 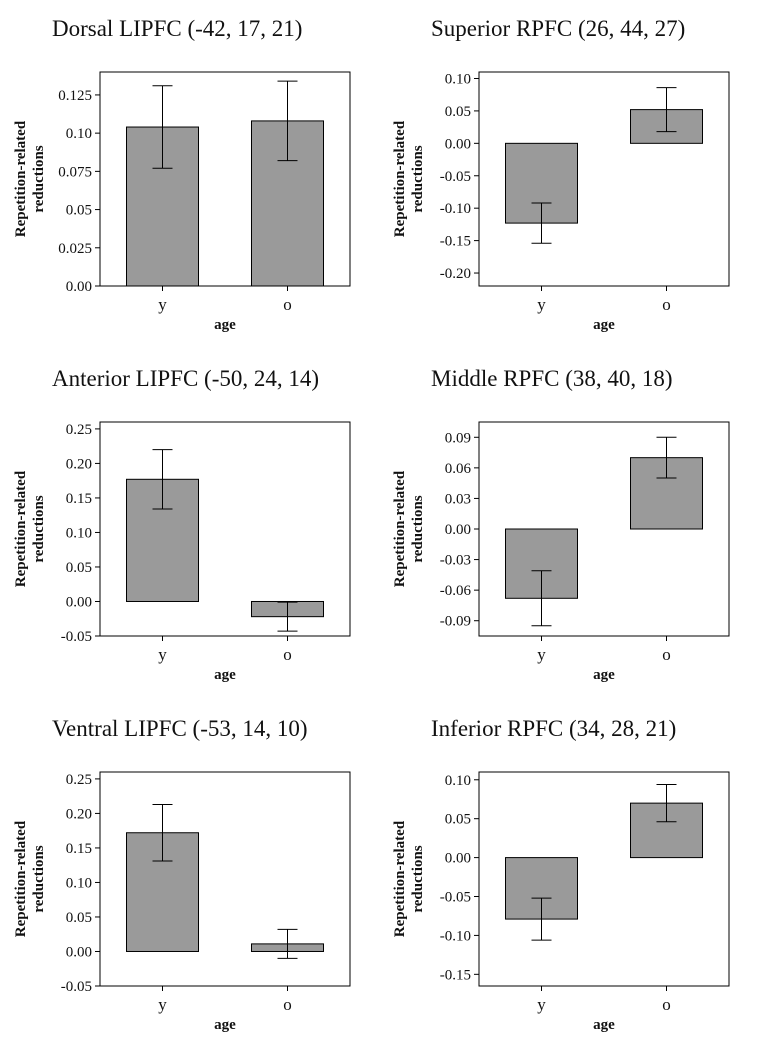 What do you see at coordinates (455, 274) in the screenshot?
I see `y-tick-label: -0.20` at bounding box center [455, 274].